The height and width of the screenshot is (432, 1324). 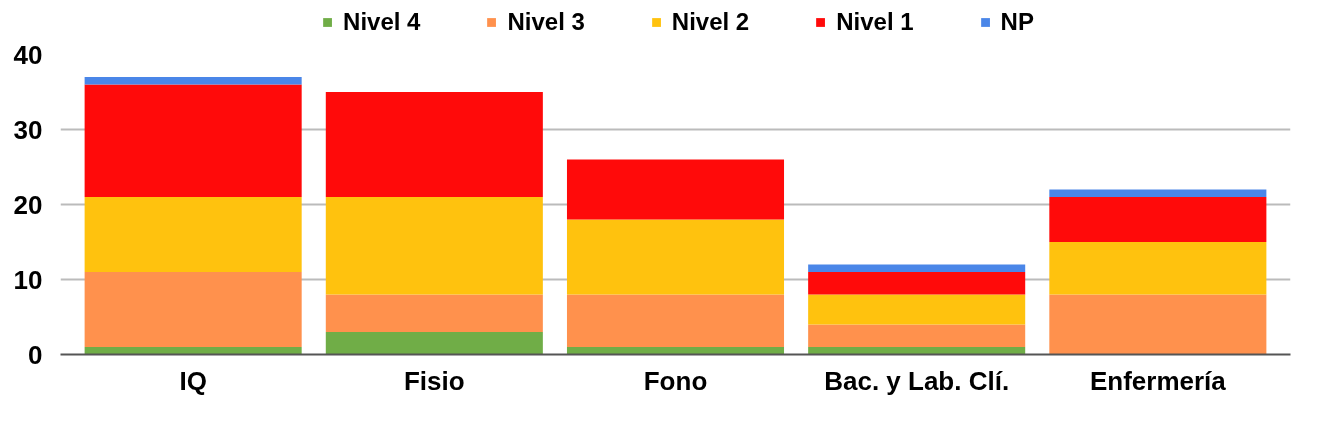 What do you see at coordinates (917, 380) in the screenshot?
I see `x-tick-label: Bac. y Lab. Clí.` at bounding box center [917, 380].